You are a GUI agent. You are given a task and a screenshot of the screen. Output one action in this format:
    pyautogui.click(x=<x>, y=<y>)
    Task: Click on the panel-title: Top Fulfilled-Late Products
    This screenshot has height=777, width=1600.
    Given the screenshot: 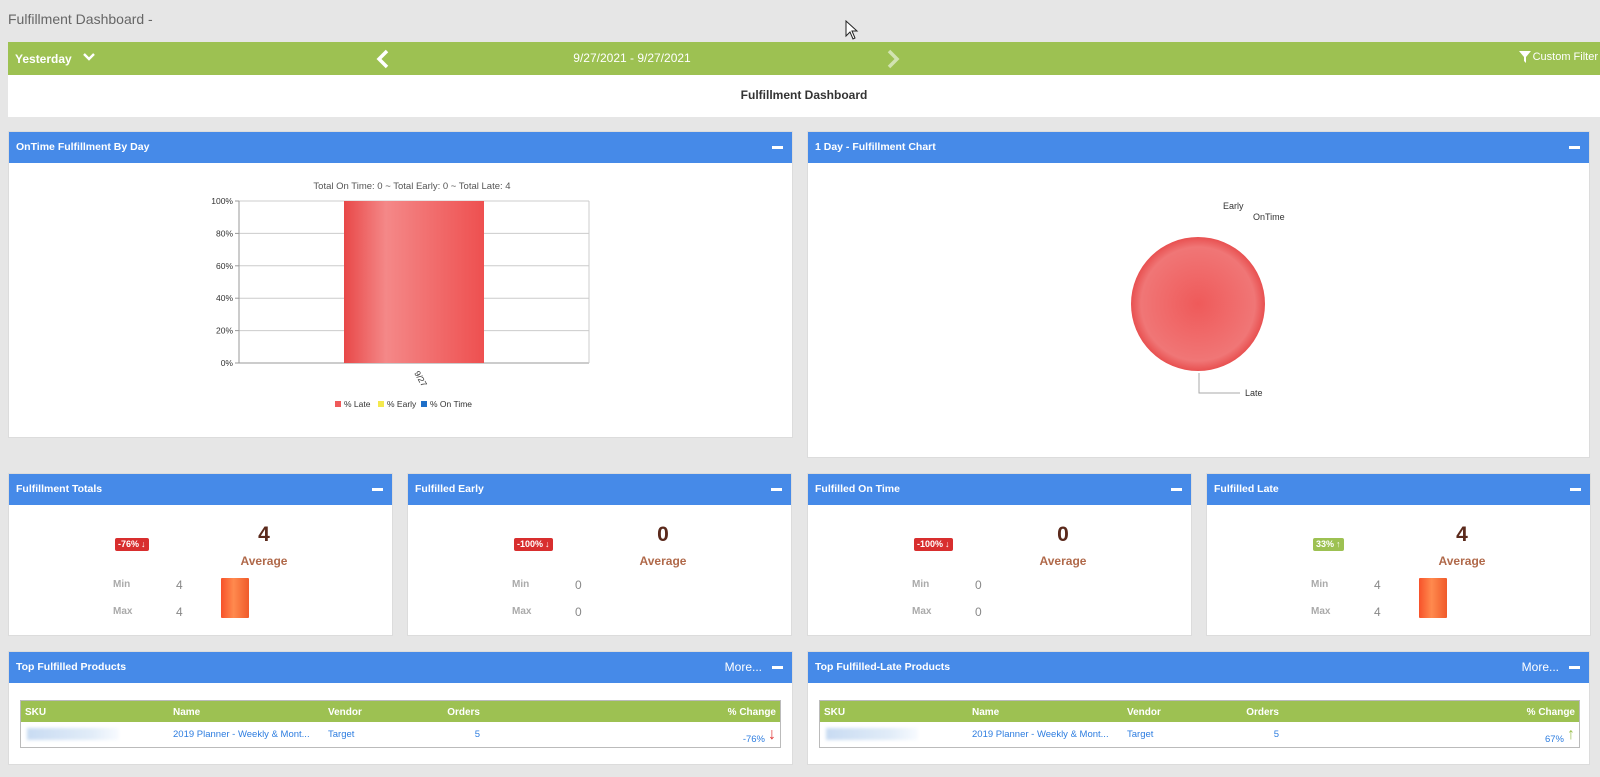 What is the action you would take?
    pyautogui.click(x=883, y=667)
    